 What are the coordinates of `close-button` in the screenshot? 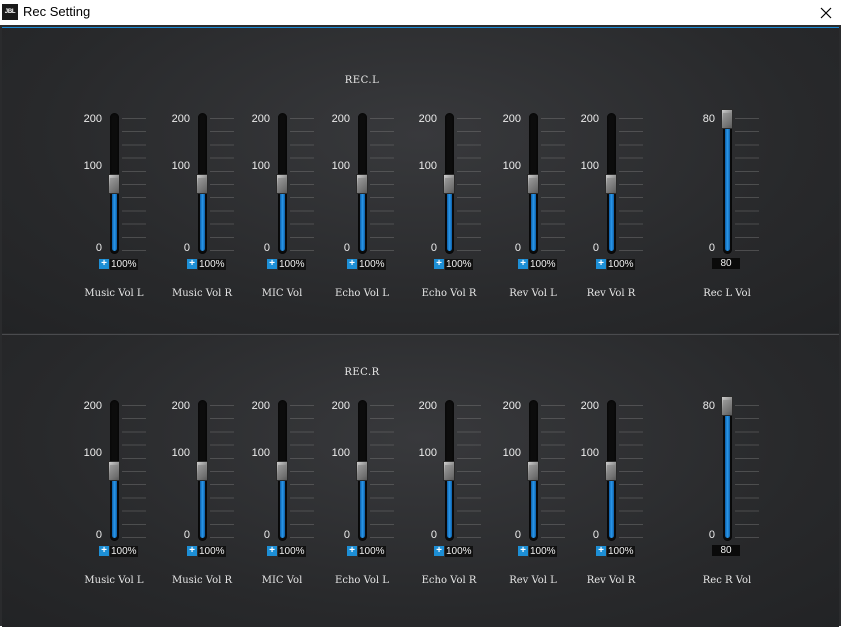 It's located at (826, 12).